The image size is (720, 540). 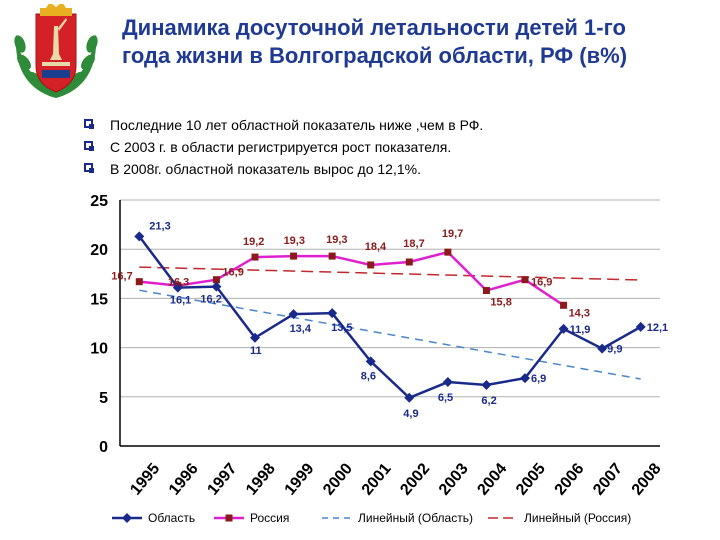 I want to click on legend-label-russia: Россия, so click(x=269, y=518).